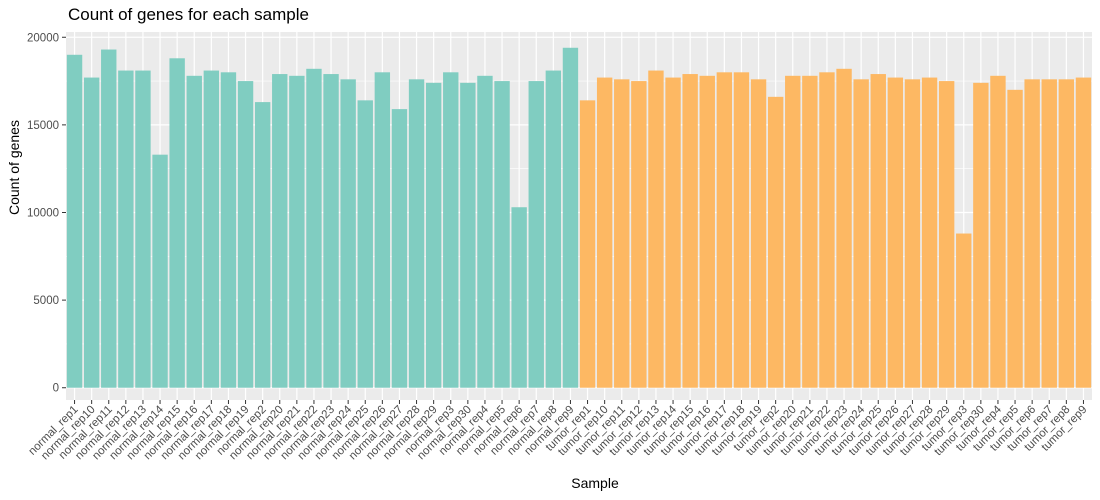 Image resolution: width=1100 pixels, height=500 pixels. What do you see at coordinates (793, 231) in the screenshot?
I see `bar-tumor_rep20` at bounding box center [793, 231].